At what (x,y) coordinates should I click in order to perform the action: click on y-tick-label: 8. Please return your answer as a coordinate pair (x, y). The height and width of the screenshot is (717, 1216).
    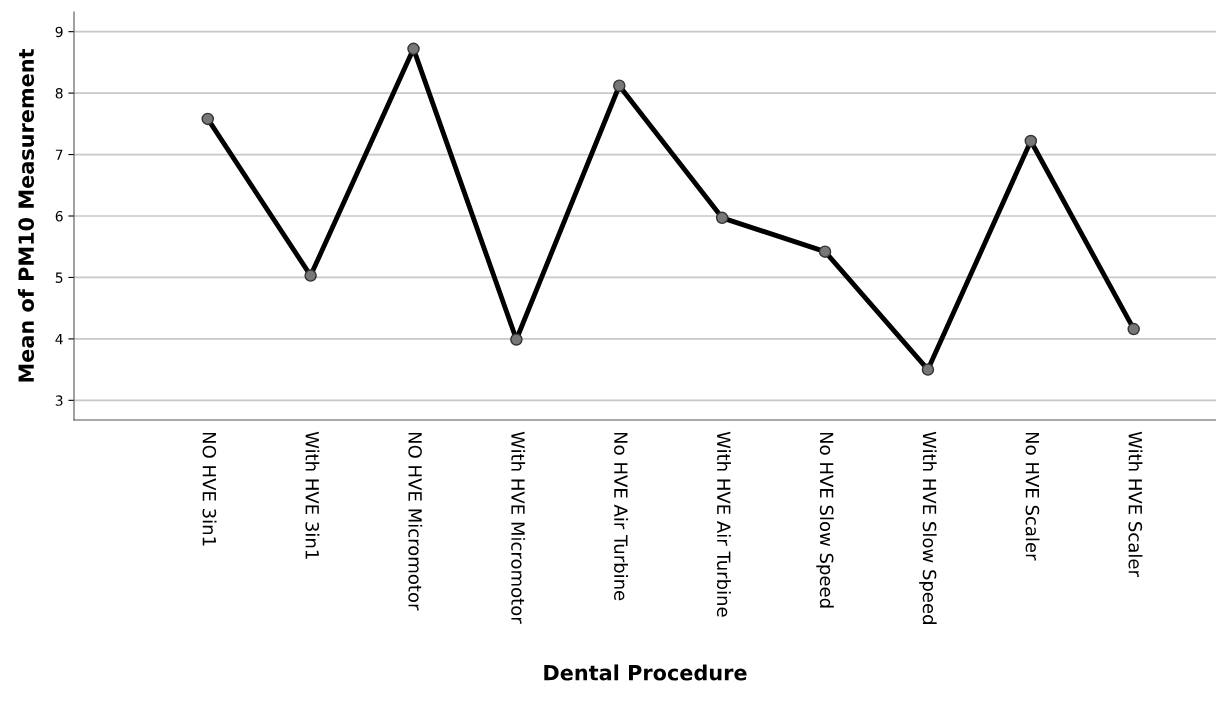
    Looking at the image, I should click on (59, 93).